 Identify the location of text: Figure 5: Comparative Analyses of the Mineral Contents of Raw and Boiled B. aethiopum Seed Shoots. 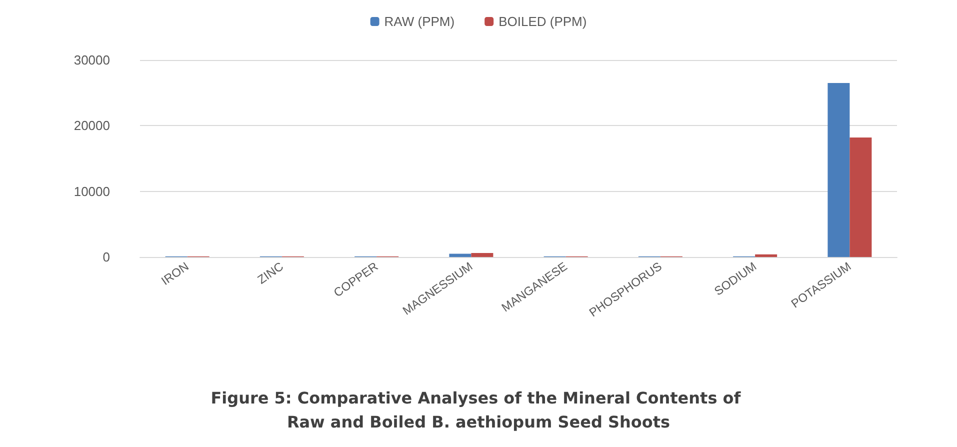
(478, 410).